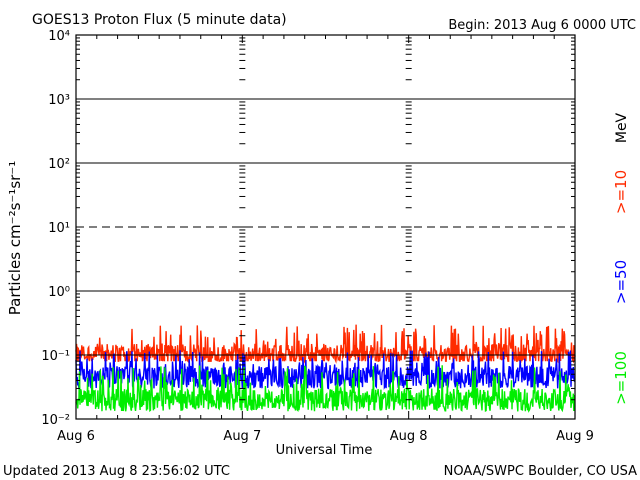  I want to click on begin-time: Begin: 2013 Aug 6 0000 UTC, so click(542, 25).